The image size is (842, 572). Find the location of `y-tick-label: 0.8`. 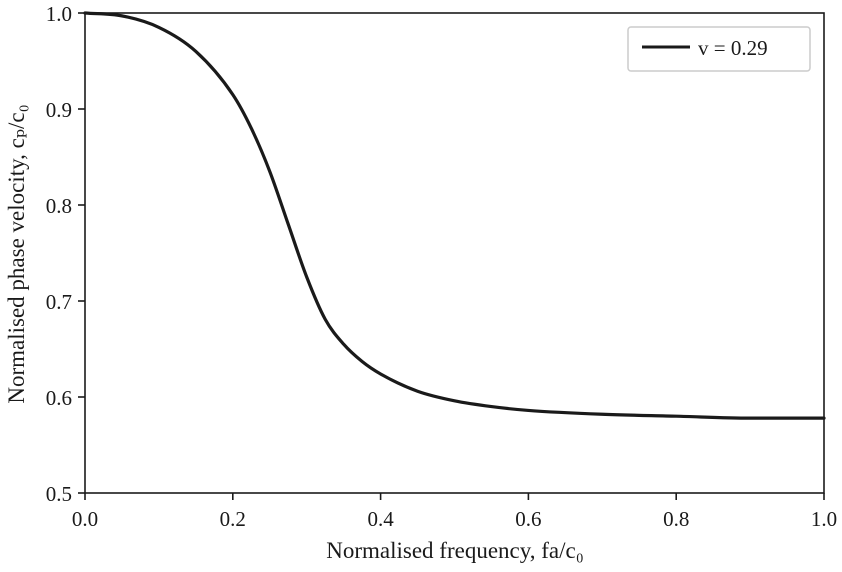

y-tick-label: 0.8 is located at coordinates (59, 206).